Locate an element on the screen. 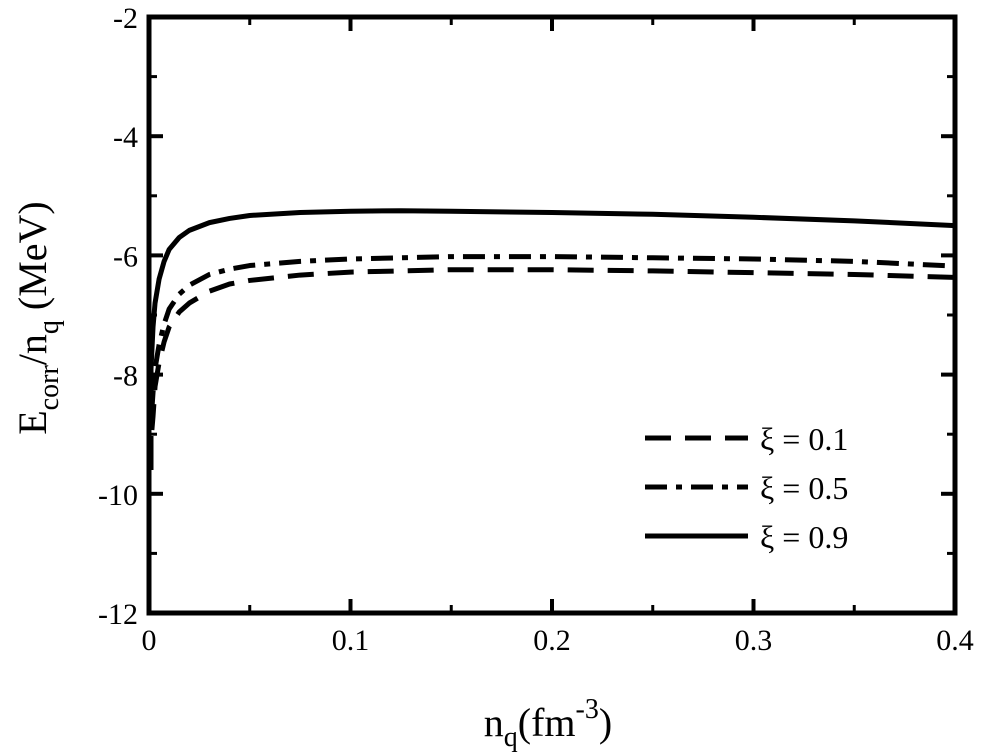 The width and height of the screenshot is (986, 753). legend-label-xi-0.5: ξ = 0.5 is located at coordinates (804, 488).